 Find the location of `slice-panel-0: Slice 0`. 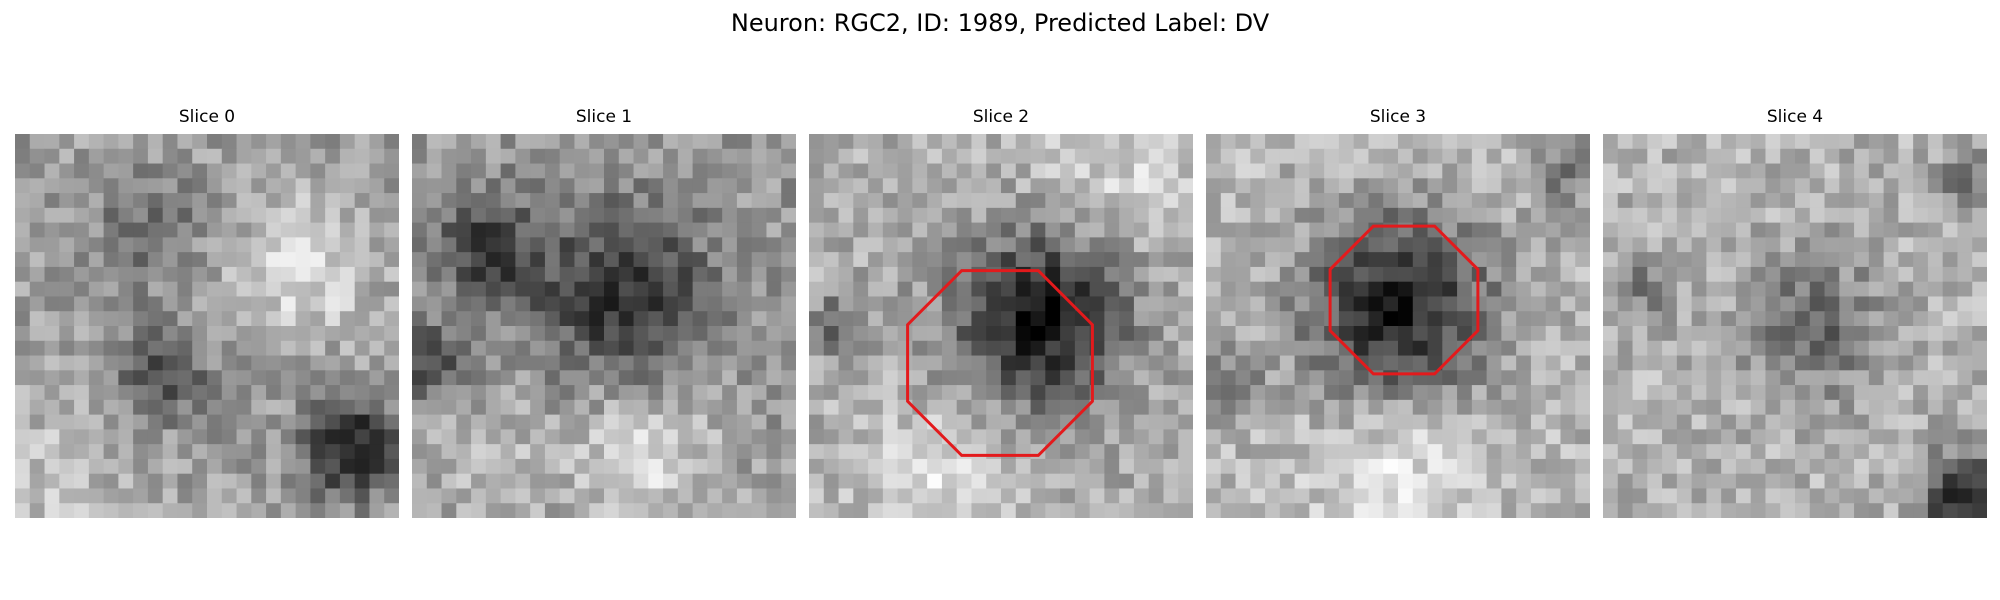

slice-panel-0: Slice 0 is located at coordinates (207, 312).